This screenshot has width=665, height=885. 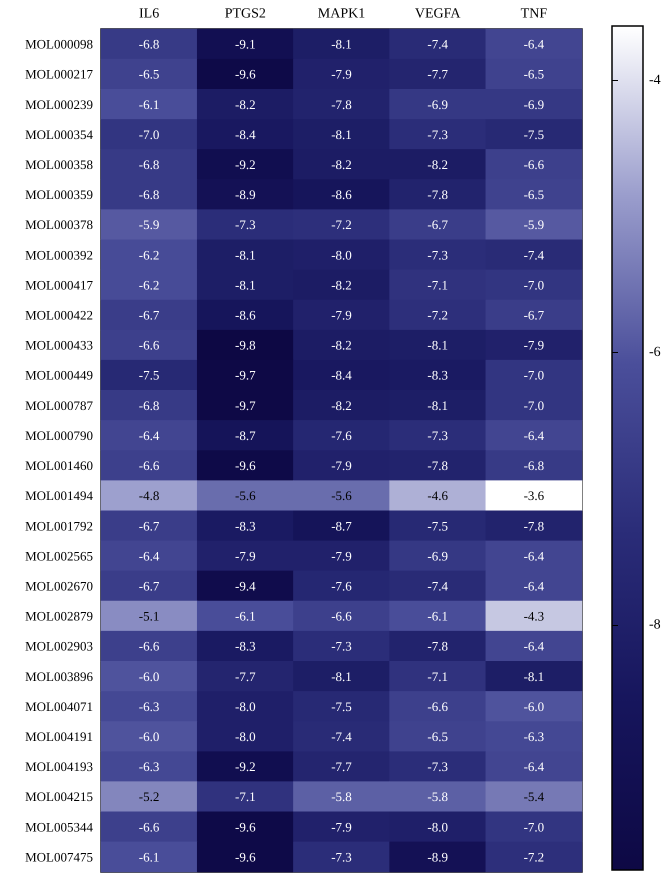 What do you see at coordinates (341, 796) in the screenshot?
I see `data-label: -5.8` at bounding box center [341, 796].